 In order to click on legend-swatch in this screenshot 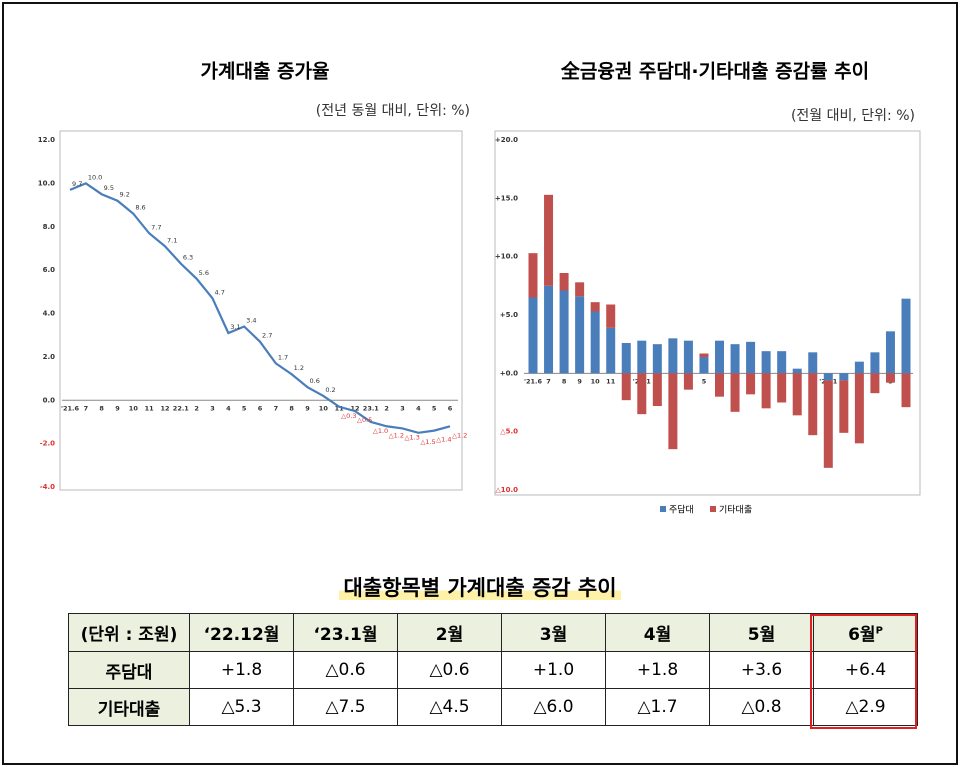, I will do `click(663, 509)`.